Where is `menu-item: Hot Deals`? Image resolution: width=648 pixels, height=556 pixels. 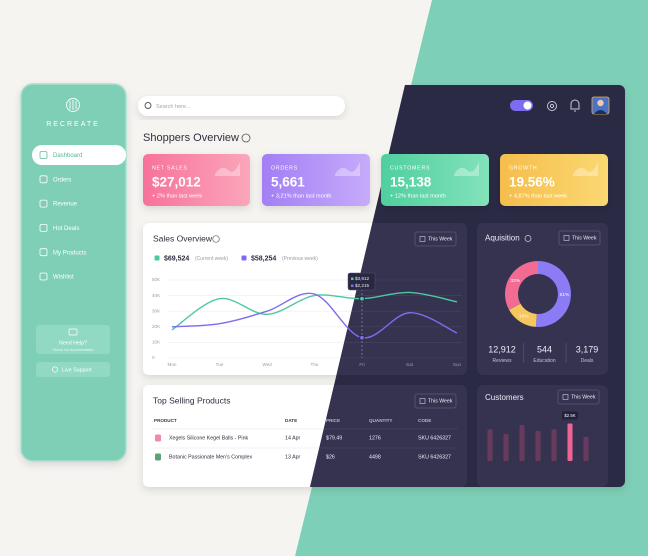
menu-item: Hot Deals is located at coordinates (66, 229).